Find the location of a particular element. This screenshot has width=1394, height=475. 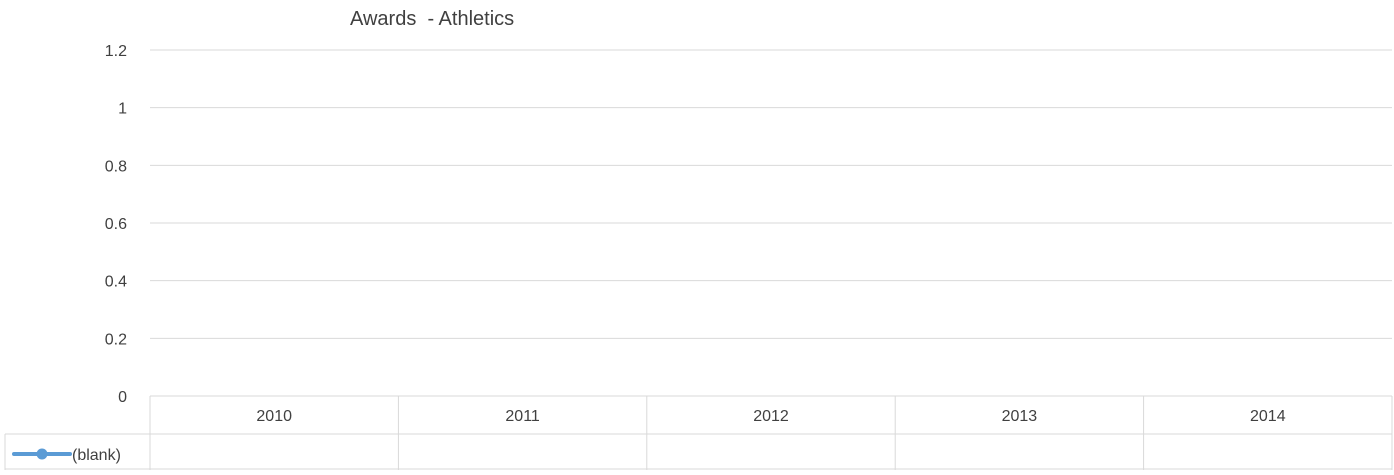

y-tick-label: 0.8 is located at coordinates (116, 166).